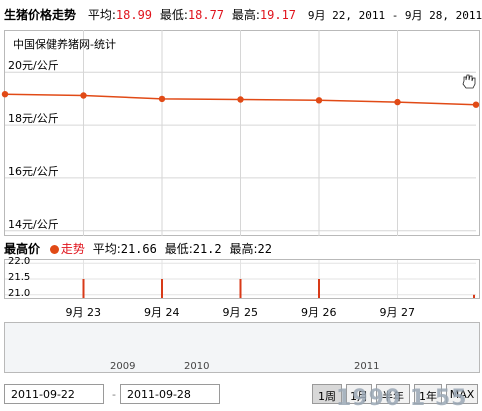  Describe the element at coordinates (394, 15) in the screenshot. I see `date-range: 9月 22, 2011 - 9月 28, 2011` at that location.